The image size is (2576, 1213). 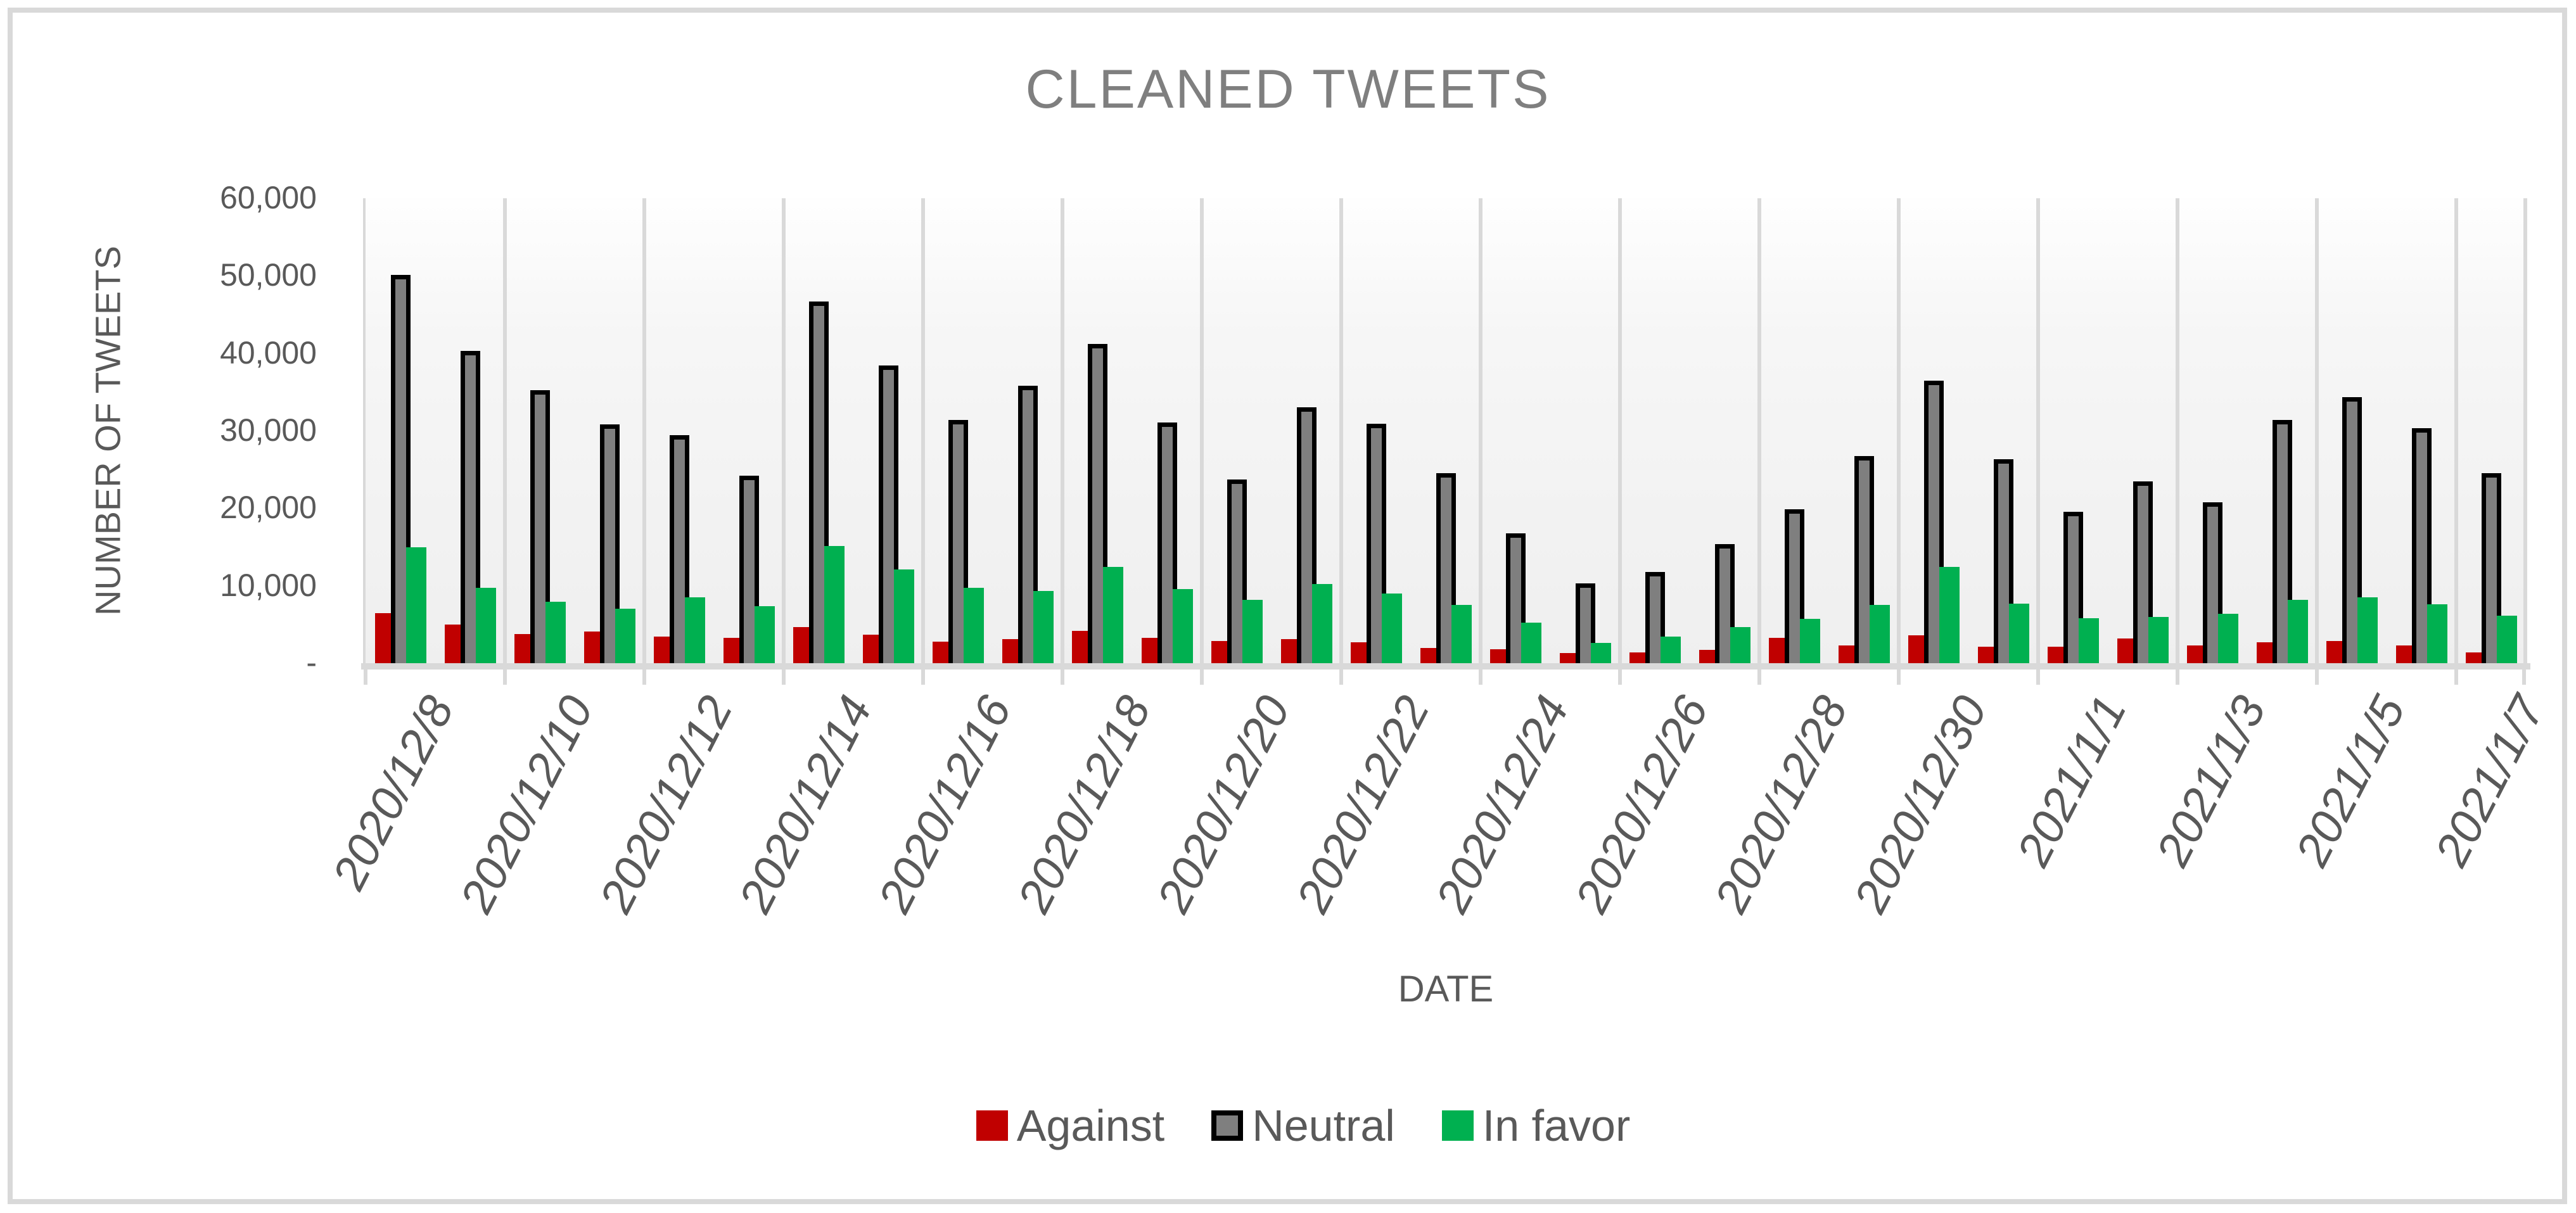 What do you see at coordinates (2227, 638) in the screenshot?
I see `bar-infavor-2021/1/3` at bounding box center [2227, 638].